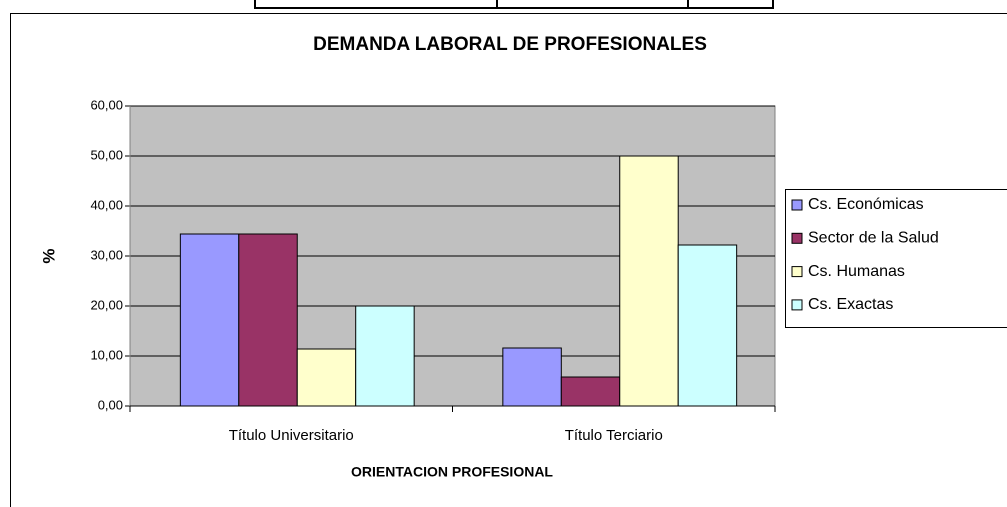  Describe the element at coordinates (106, 204) in the screenshot. I see `y-tick-label: 40,00` at that location.